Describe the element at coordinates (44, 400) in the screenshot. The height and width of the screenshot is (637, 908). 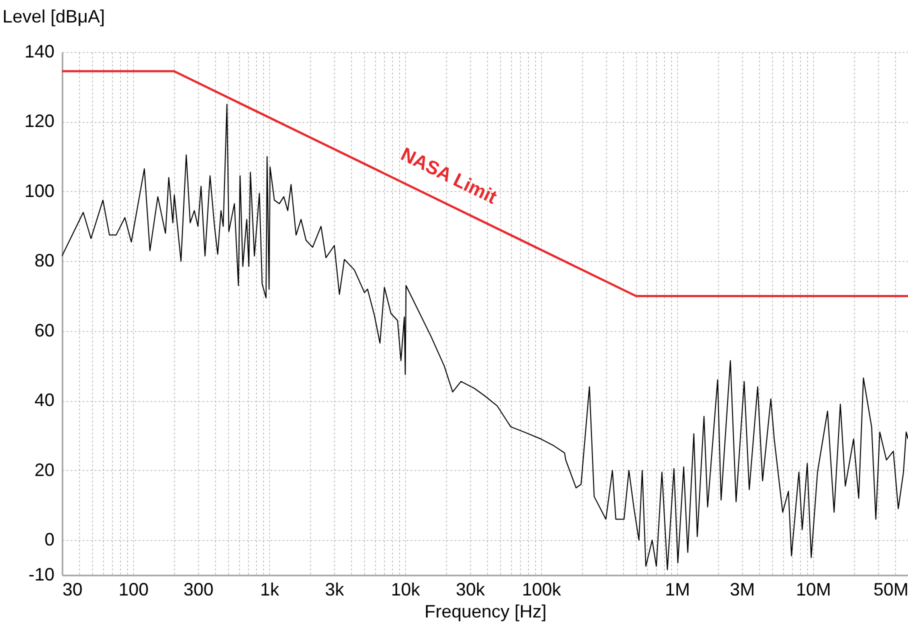
I see `y-tick-label: 40` at that location.